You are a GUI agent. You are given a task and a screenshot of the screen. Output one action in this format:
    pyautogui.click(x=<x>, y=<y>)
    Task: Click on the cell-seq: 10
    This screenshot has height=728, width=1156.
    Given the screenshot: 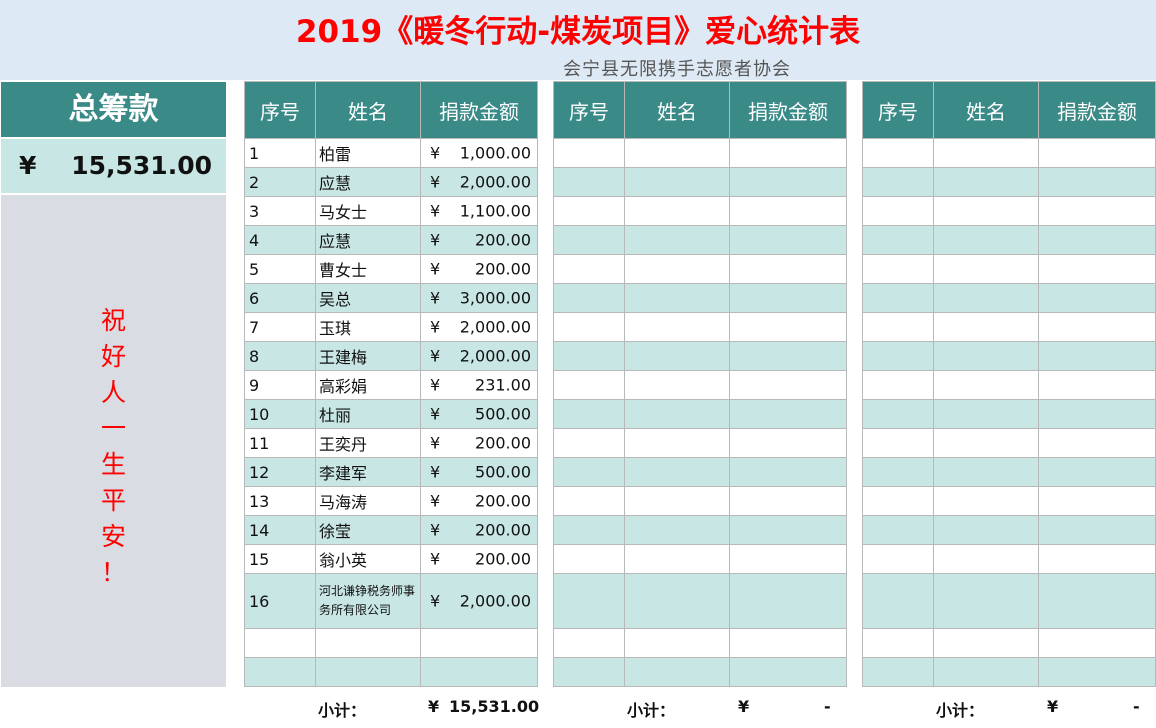 What is the action you would take?
    pyautogui.click(x=280, y=414)
    